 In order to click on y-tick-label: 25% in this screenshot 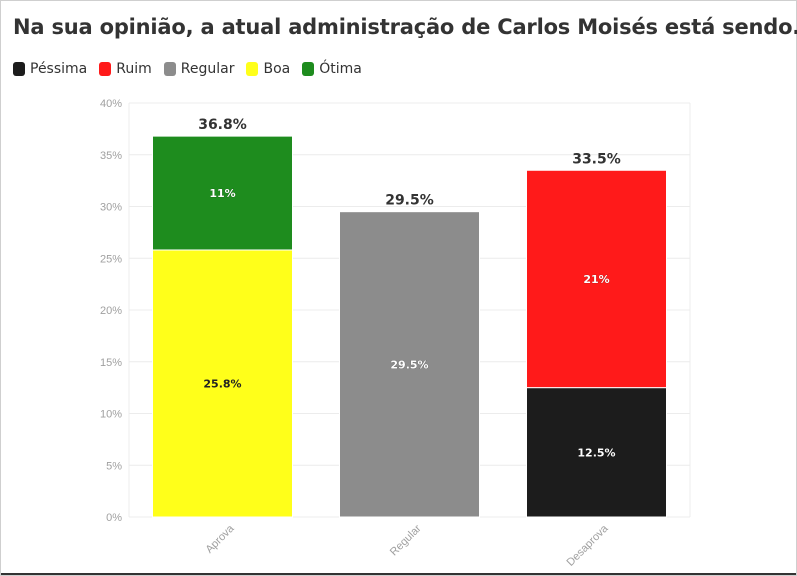, I will do `click(111, 259)`.